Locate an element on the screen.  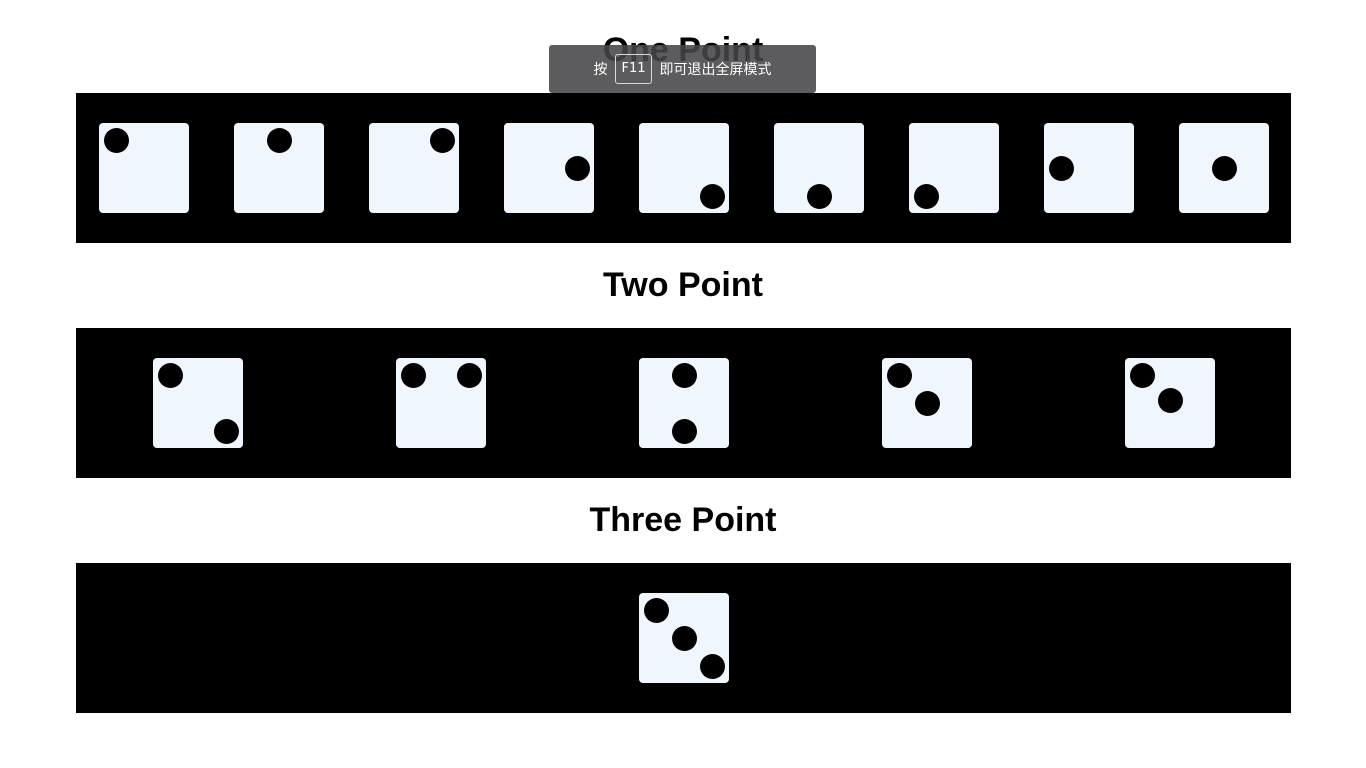
f11-key-badge: F11 is located at coordinates (633, 69).